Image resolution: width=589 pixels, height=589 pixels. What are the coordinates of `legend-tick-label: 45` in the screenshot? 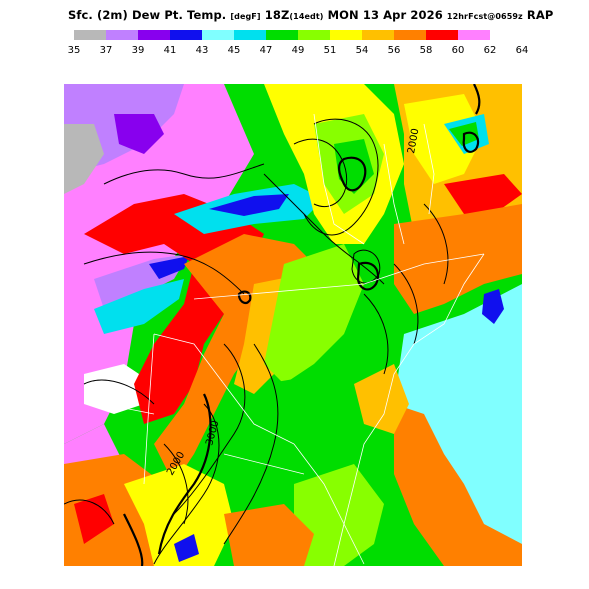 It's located at (234, 50).